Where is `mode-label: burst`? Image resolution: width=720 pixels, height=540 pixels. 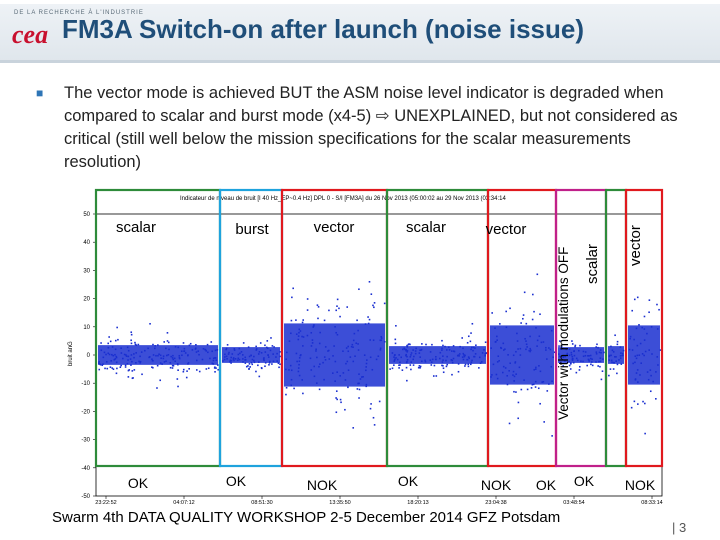 mode-label: burst is located at coordinates (252, 229).